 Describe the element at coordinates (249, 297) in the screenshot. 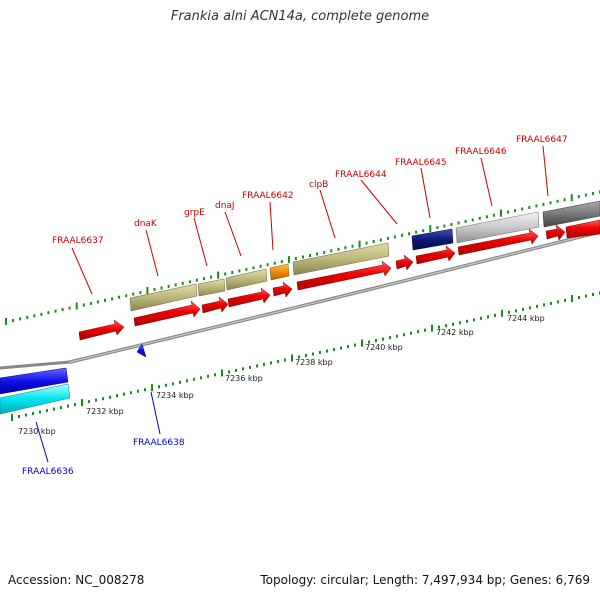

I see `gene-arrow-dnaJ` at that location.